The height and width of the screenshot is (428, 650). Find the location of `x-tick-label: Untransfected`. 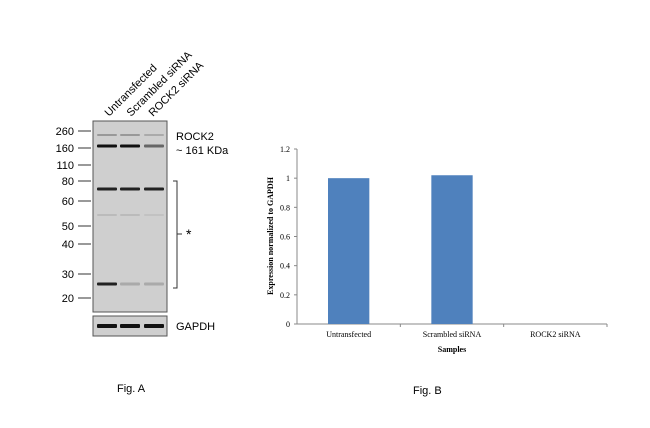

x-tick-label: Untransfected is located at coordinates (348, 334).